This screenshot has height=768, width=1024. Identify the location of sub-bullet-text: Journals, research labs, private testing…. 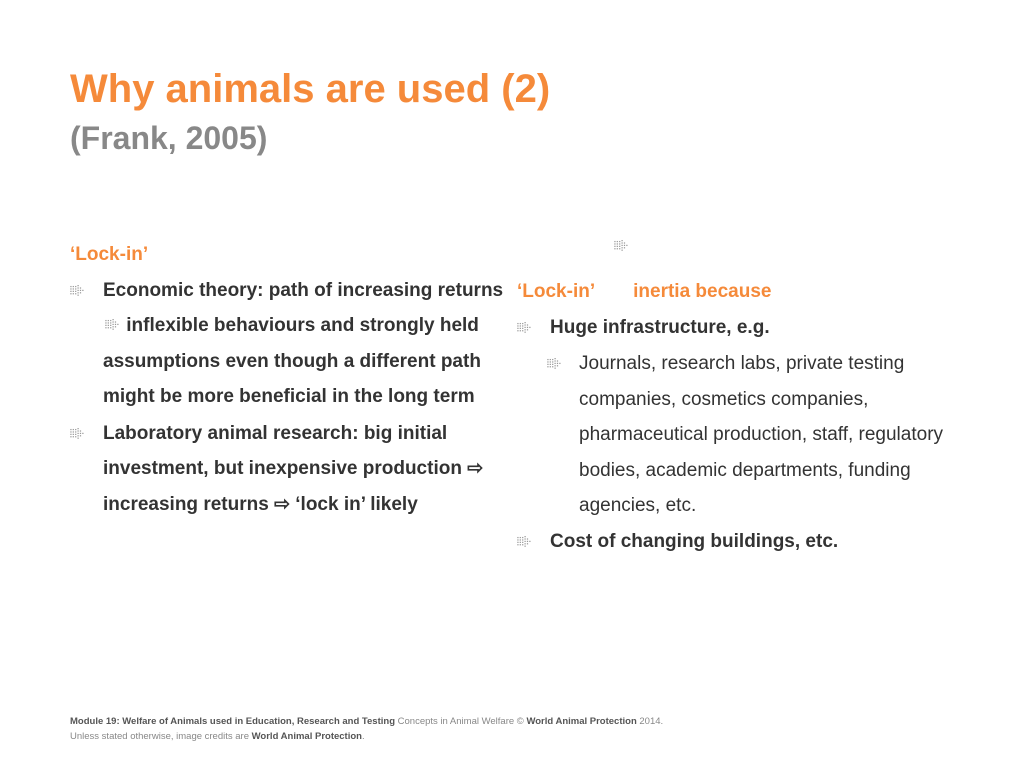
(761, 434).